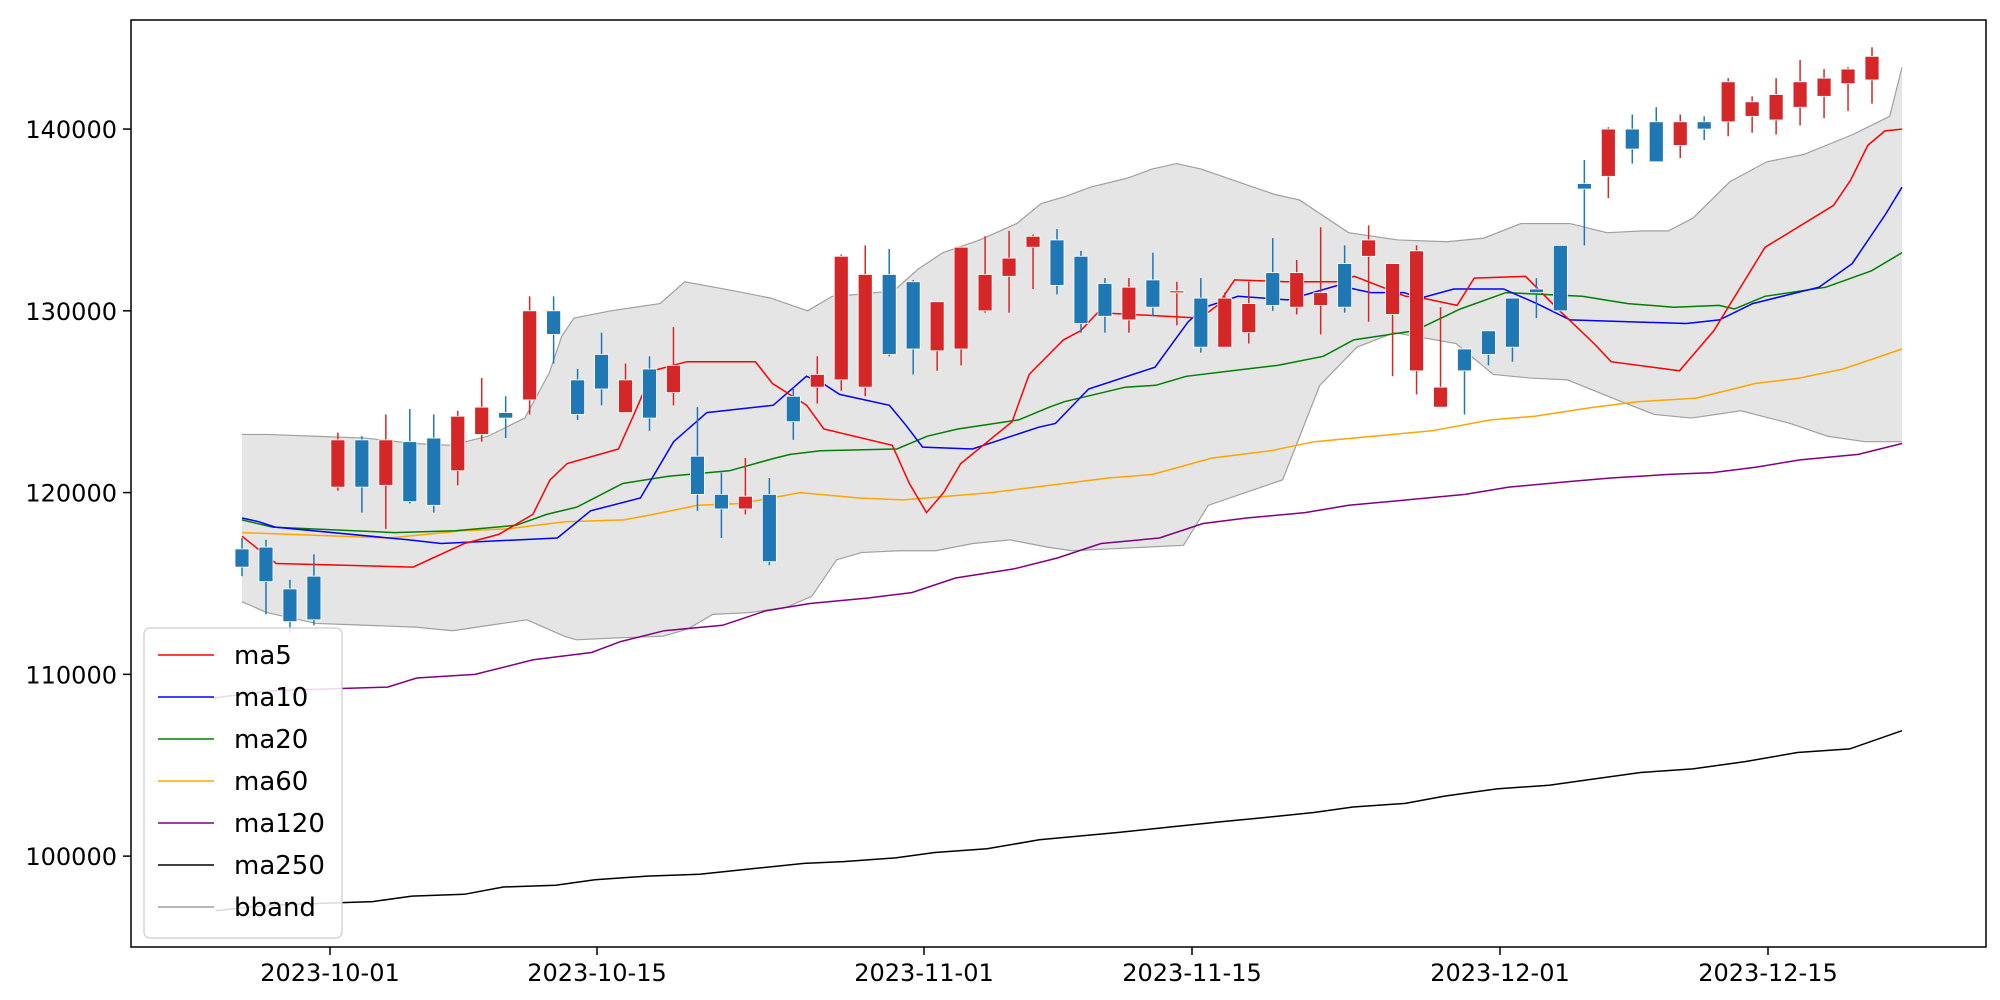  What do you see at coordinates (263, 656) in the screenshot?
I see `legend-label-ma5: ma5` at bounding box center [263, 656].